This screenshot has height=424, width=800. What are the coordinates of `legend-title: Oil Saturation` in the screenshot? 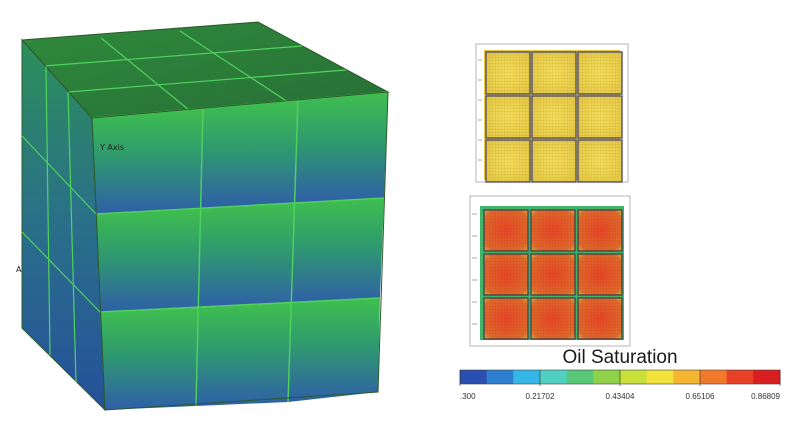 It's located at (619, 357).